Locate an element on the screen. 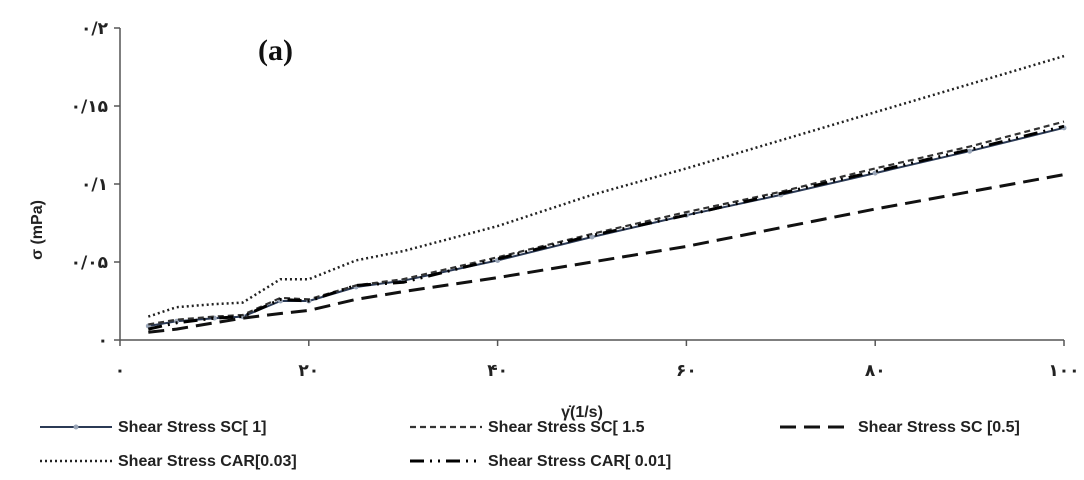  panel-label: (a) is located at coordinates (275, 50).